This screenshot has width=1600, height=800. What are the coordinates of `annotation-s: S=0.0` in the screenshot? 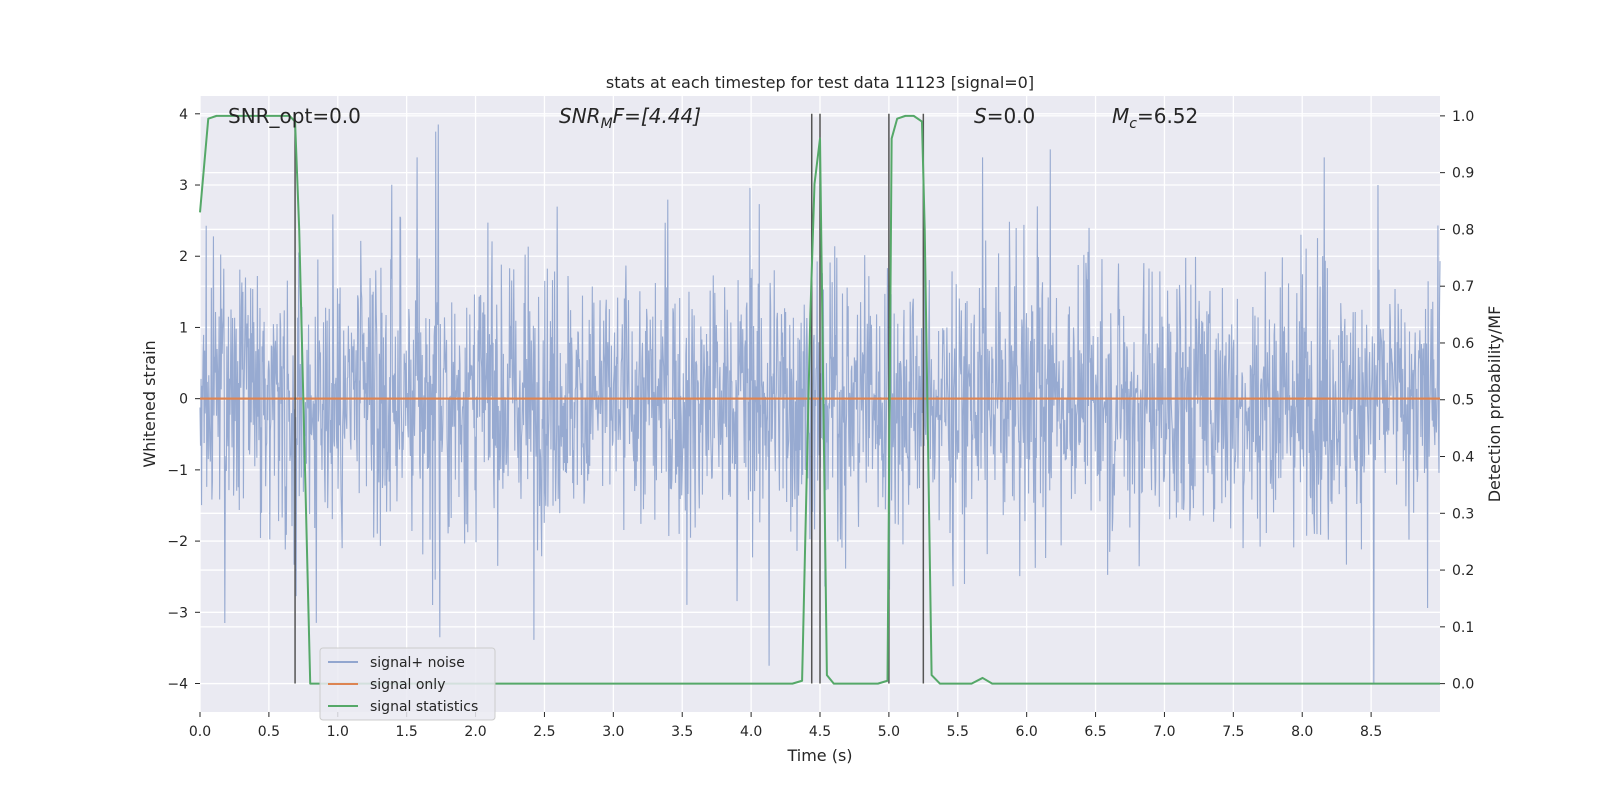 It's located at (1004, 116).